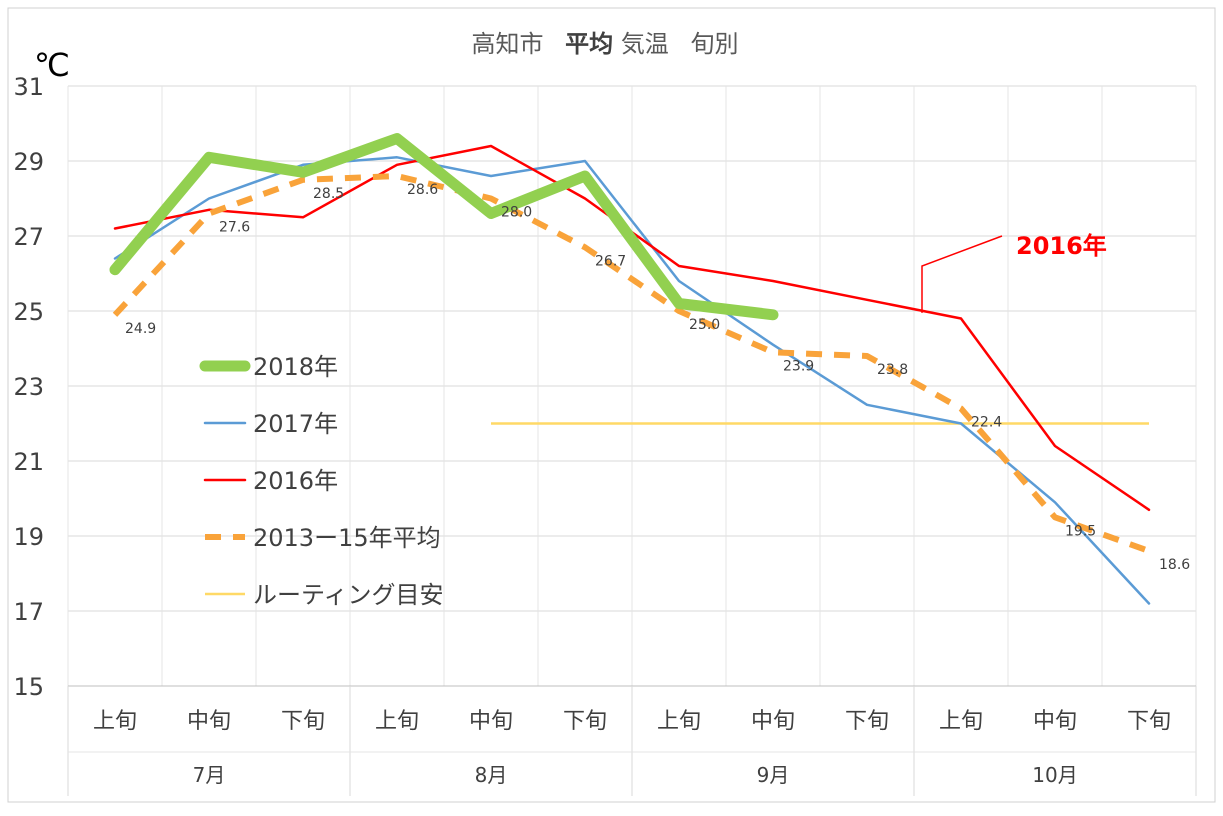 This screenshot has width=1223, height=816. What do you see at coordinates (1061, 246) in the screenshot?
I see `annotation-label: 2016年` at bounding box center [1061, 246].